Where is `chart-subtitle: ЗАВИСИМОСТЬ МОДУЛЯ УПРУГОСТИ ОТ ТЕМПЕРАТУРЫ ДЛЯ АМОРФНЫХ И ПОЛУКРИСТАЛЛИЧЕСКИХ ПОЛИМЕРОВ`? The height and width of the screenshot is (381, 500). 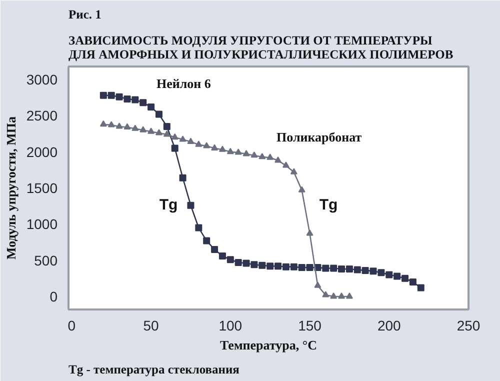 chart-subtitle: ЗАВИСИМОСТЬ МОДУЛЯ УПРУГОСТИ ОТ ТЕМПЕРАТУРЫ ДЛЯ АМОРФНЫХ И ПОЛУКРИСТАЛЛИЧЕСКИХ ПОЛИМЕРОВ is located at coordinates (261, 48).